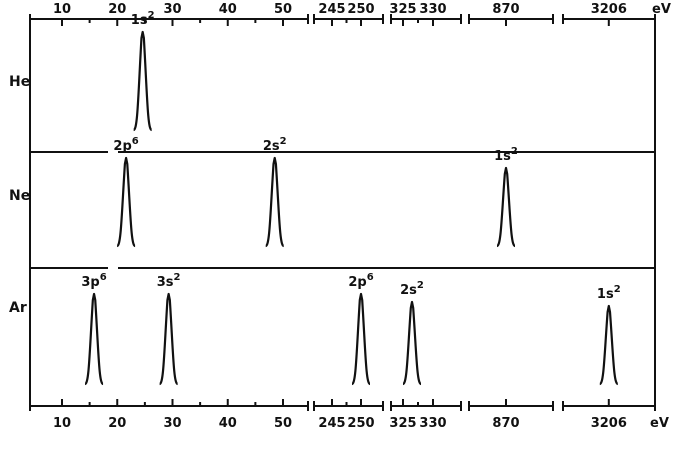  Describe the element at coordinates (331, 9) in the screenshot. I see `top-tick-label-245: 245` at that location.